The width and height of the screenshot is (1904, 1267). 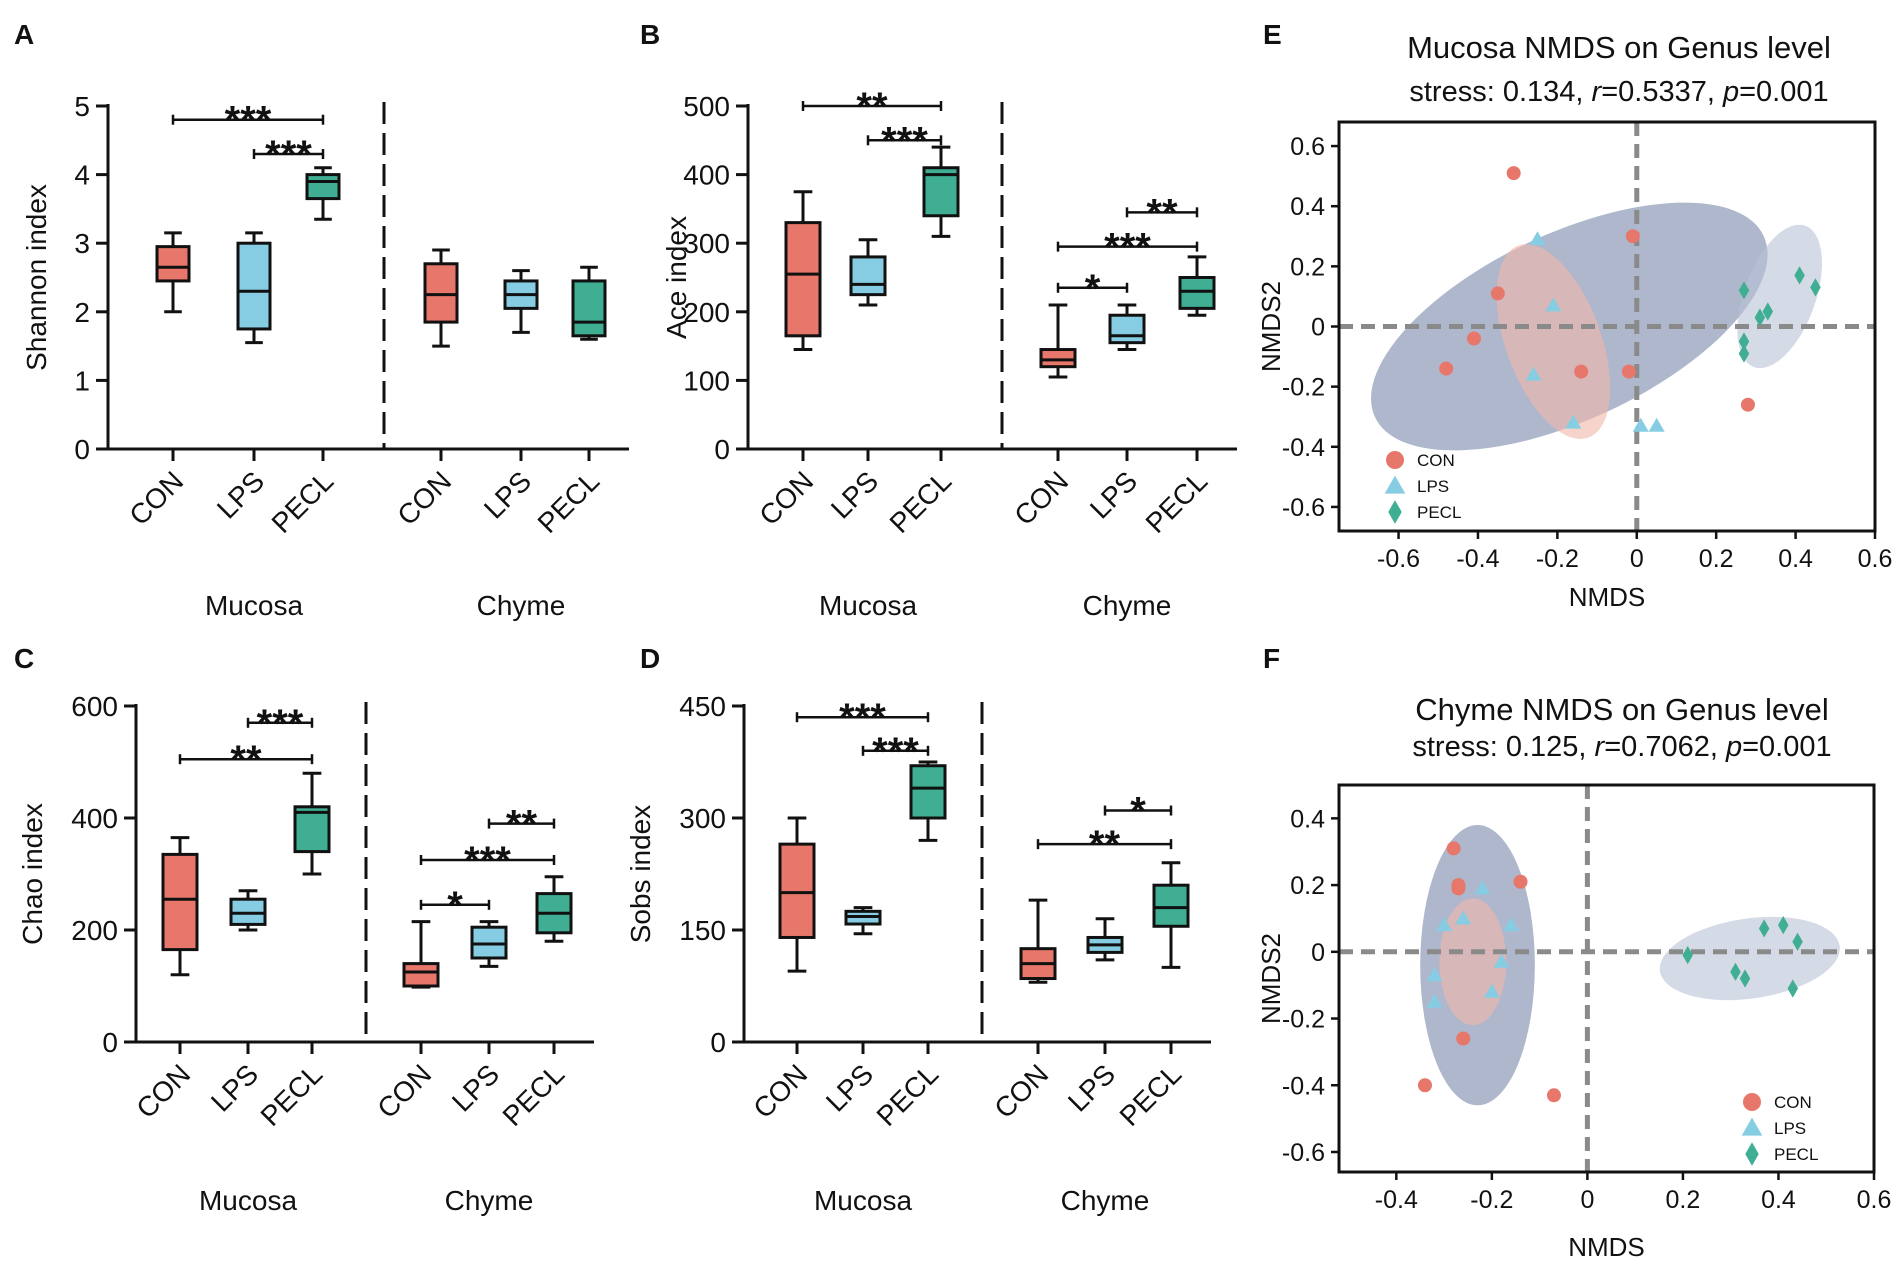 I want to click on y-tick-label: 0.6, so click(x=1307, y=147).